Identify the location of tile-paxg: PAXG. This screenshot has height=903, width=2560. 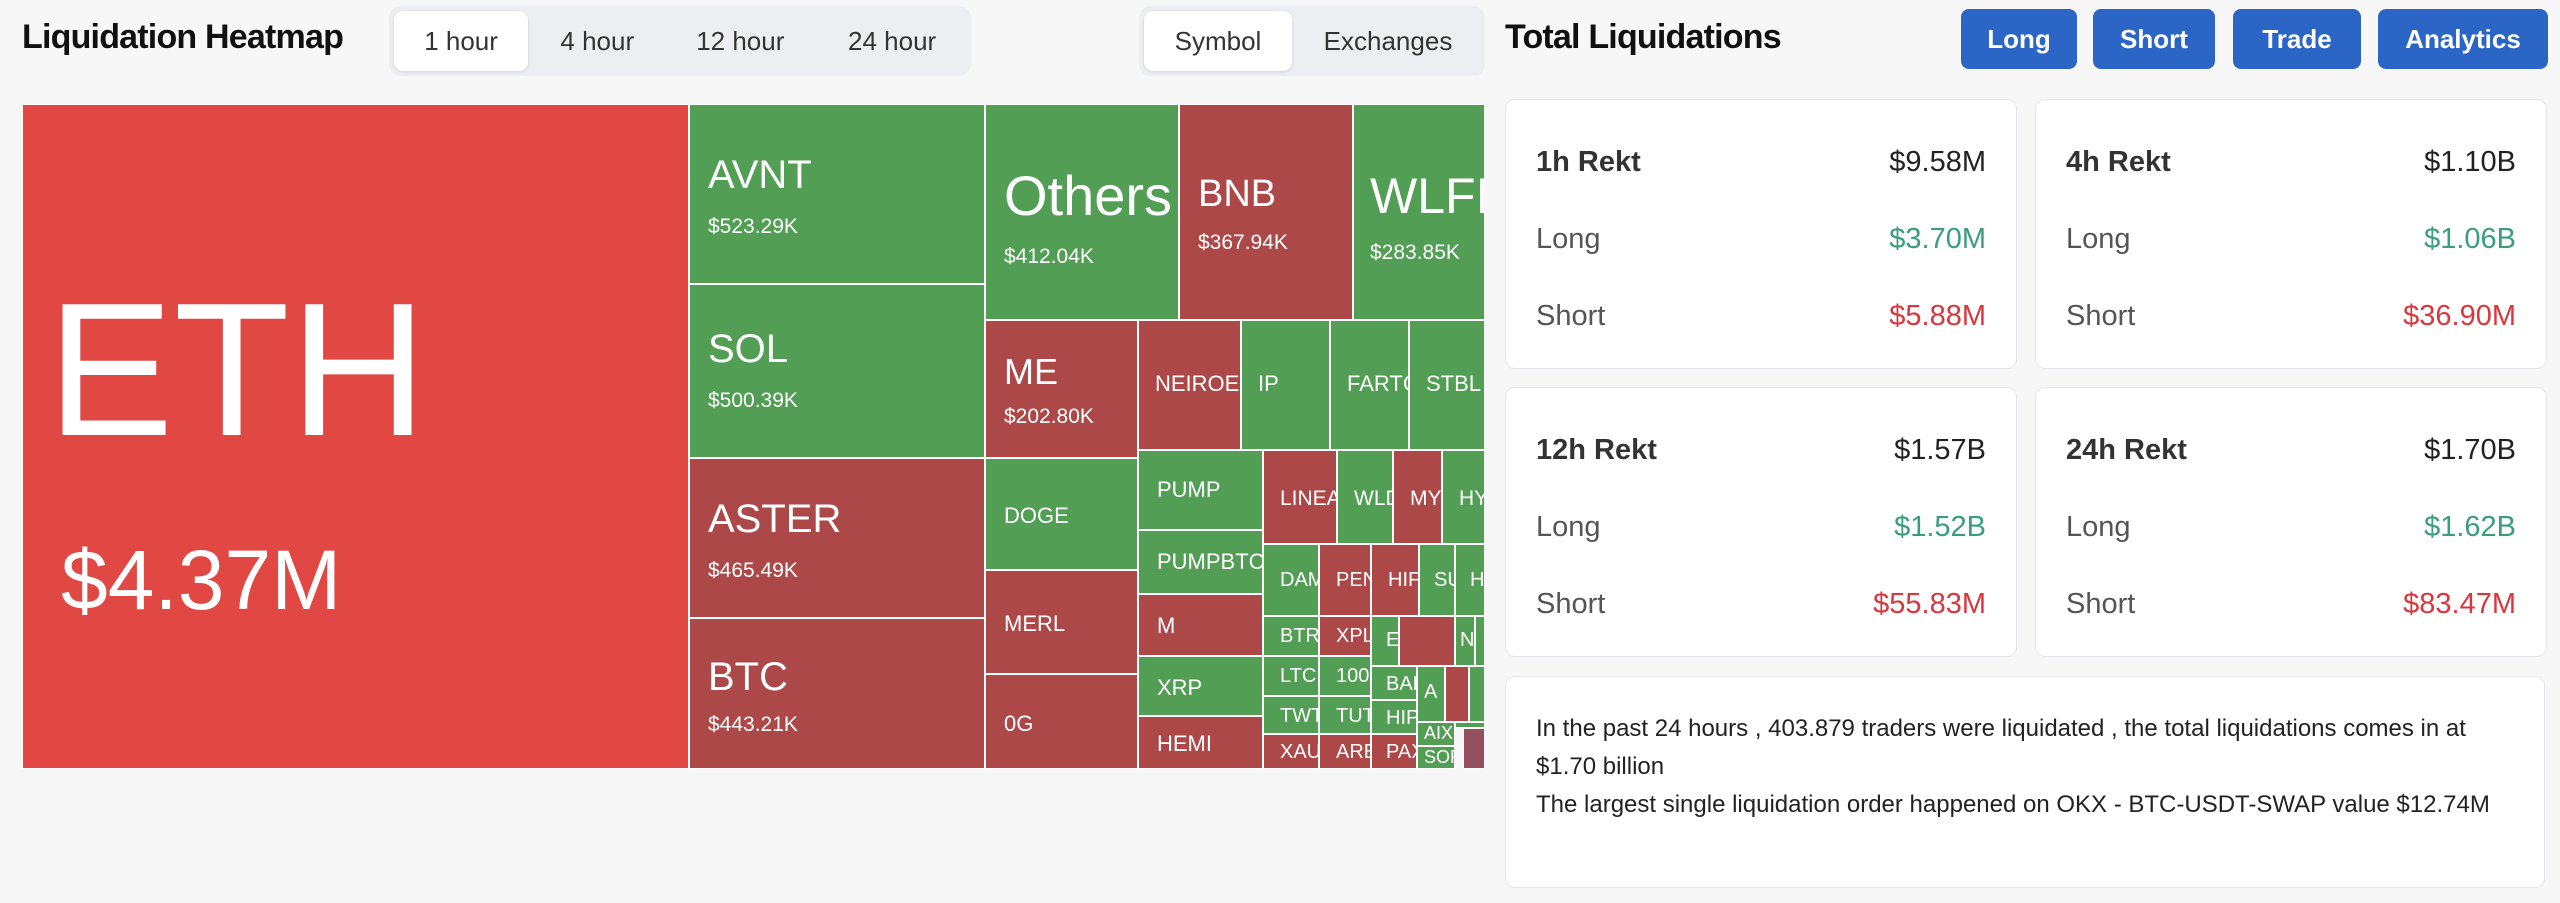
(1394, 751).